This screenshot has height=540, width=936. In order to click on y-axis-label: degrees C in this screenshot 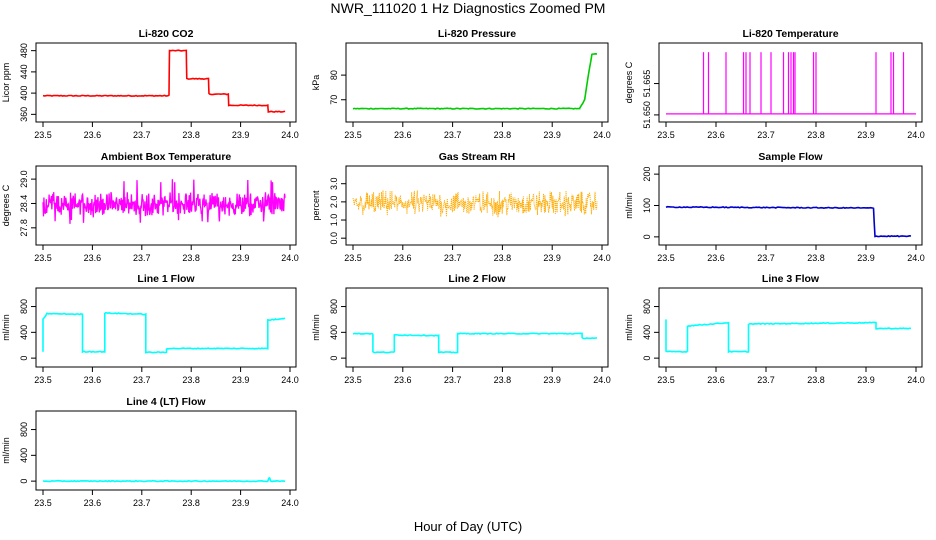, I will do `click(629, 82)`.